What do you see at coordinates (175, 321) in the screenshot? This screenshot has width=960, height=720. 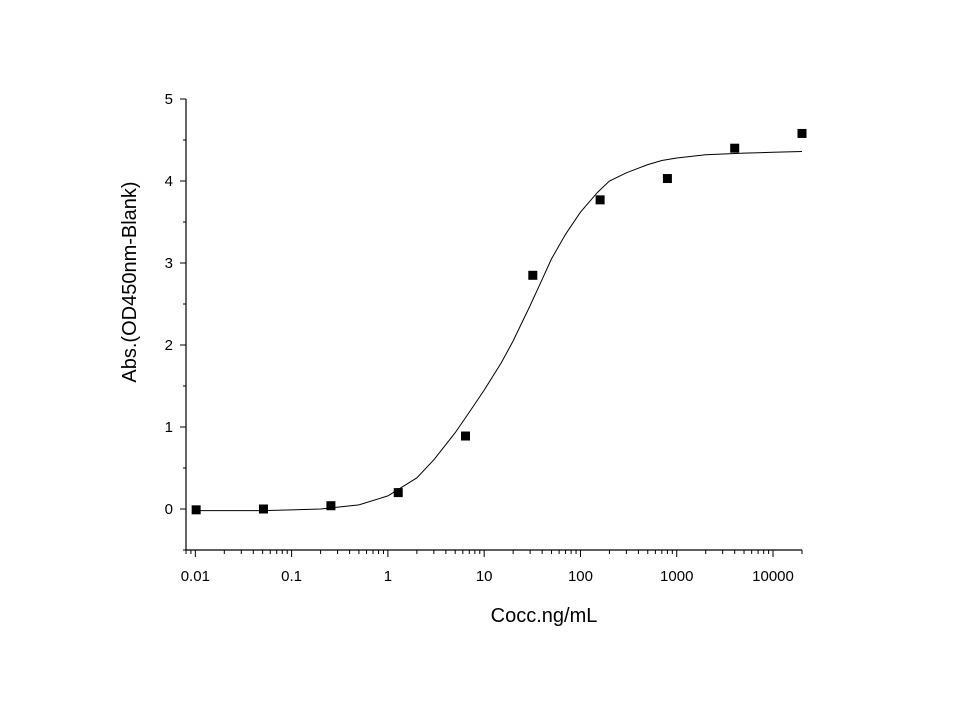 I see `y-axis-ticks: 0 1 2 3 4 5` at bounding box center [175, 321].